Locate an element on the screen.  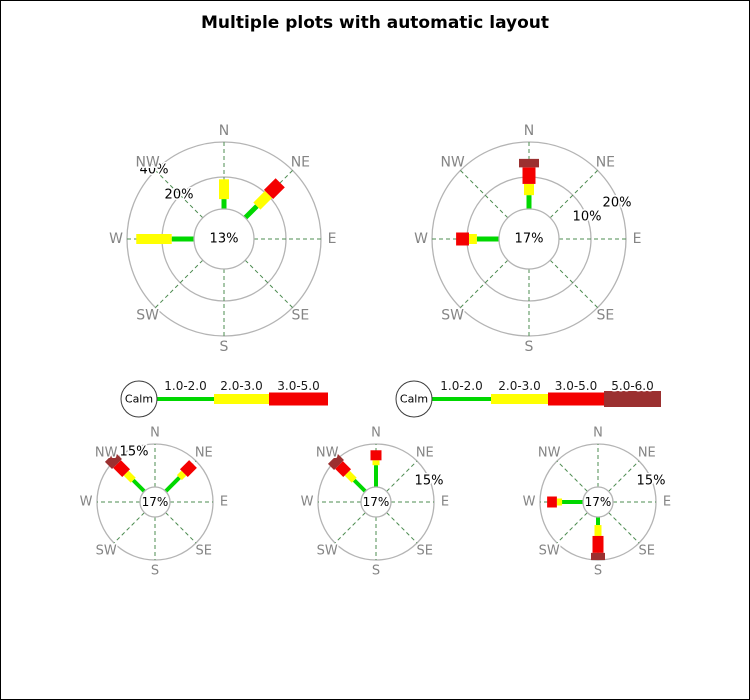
calm-percent-label: 13% is located at coordinates (224, 239).